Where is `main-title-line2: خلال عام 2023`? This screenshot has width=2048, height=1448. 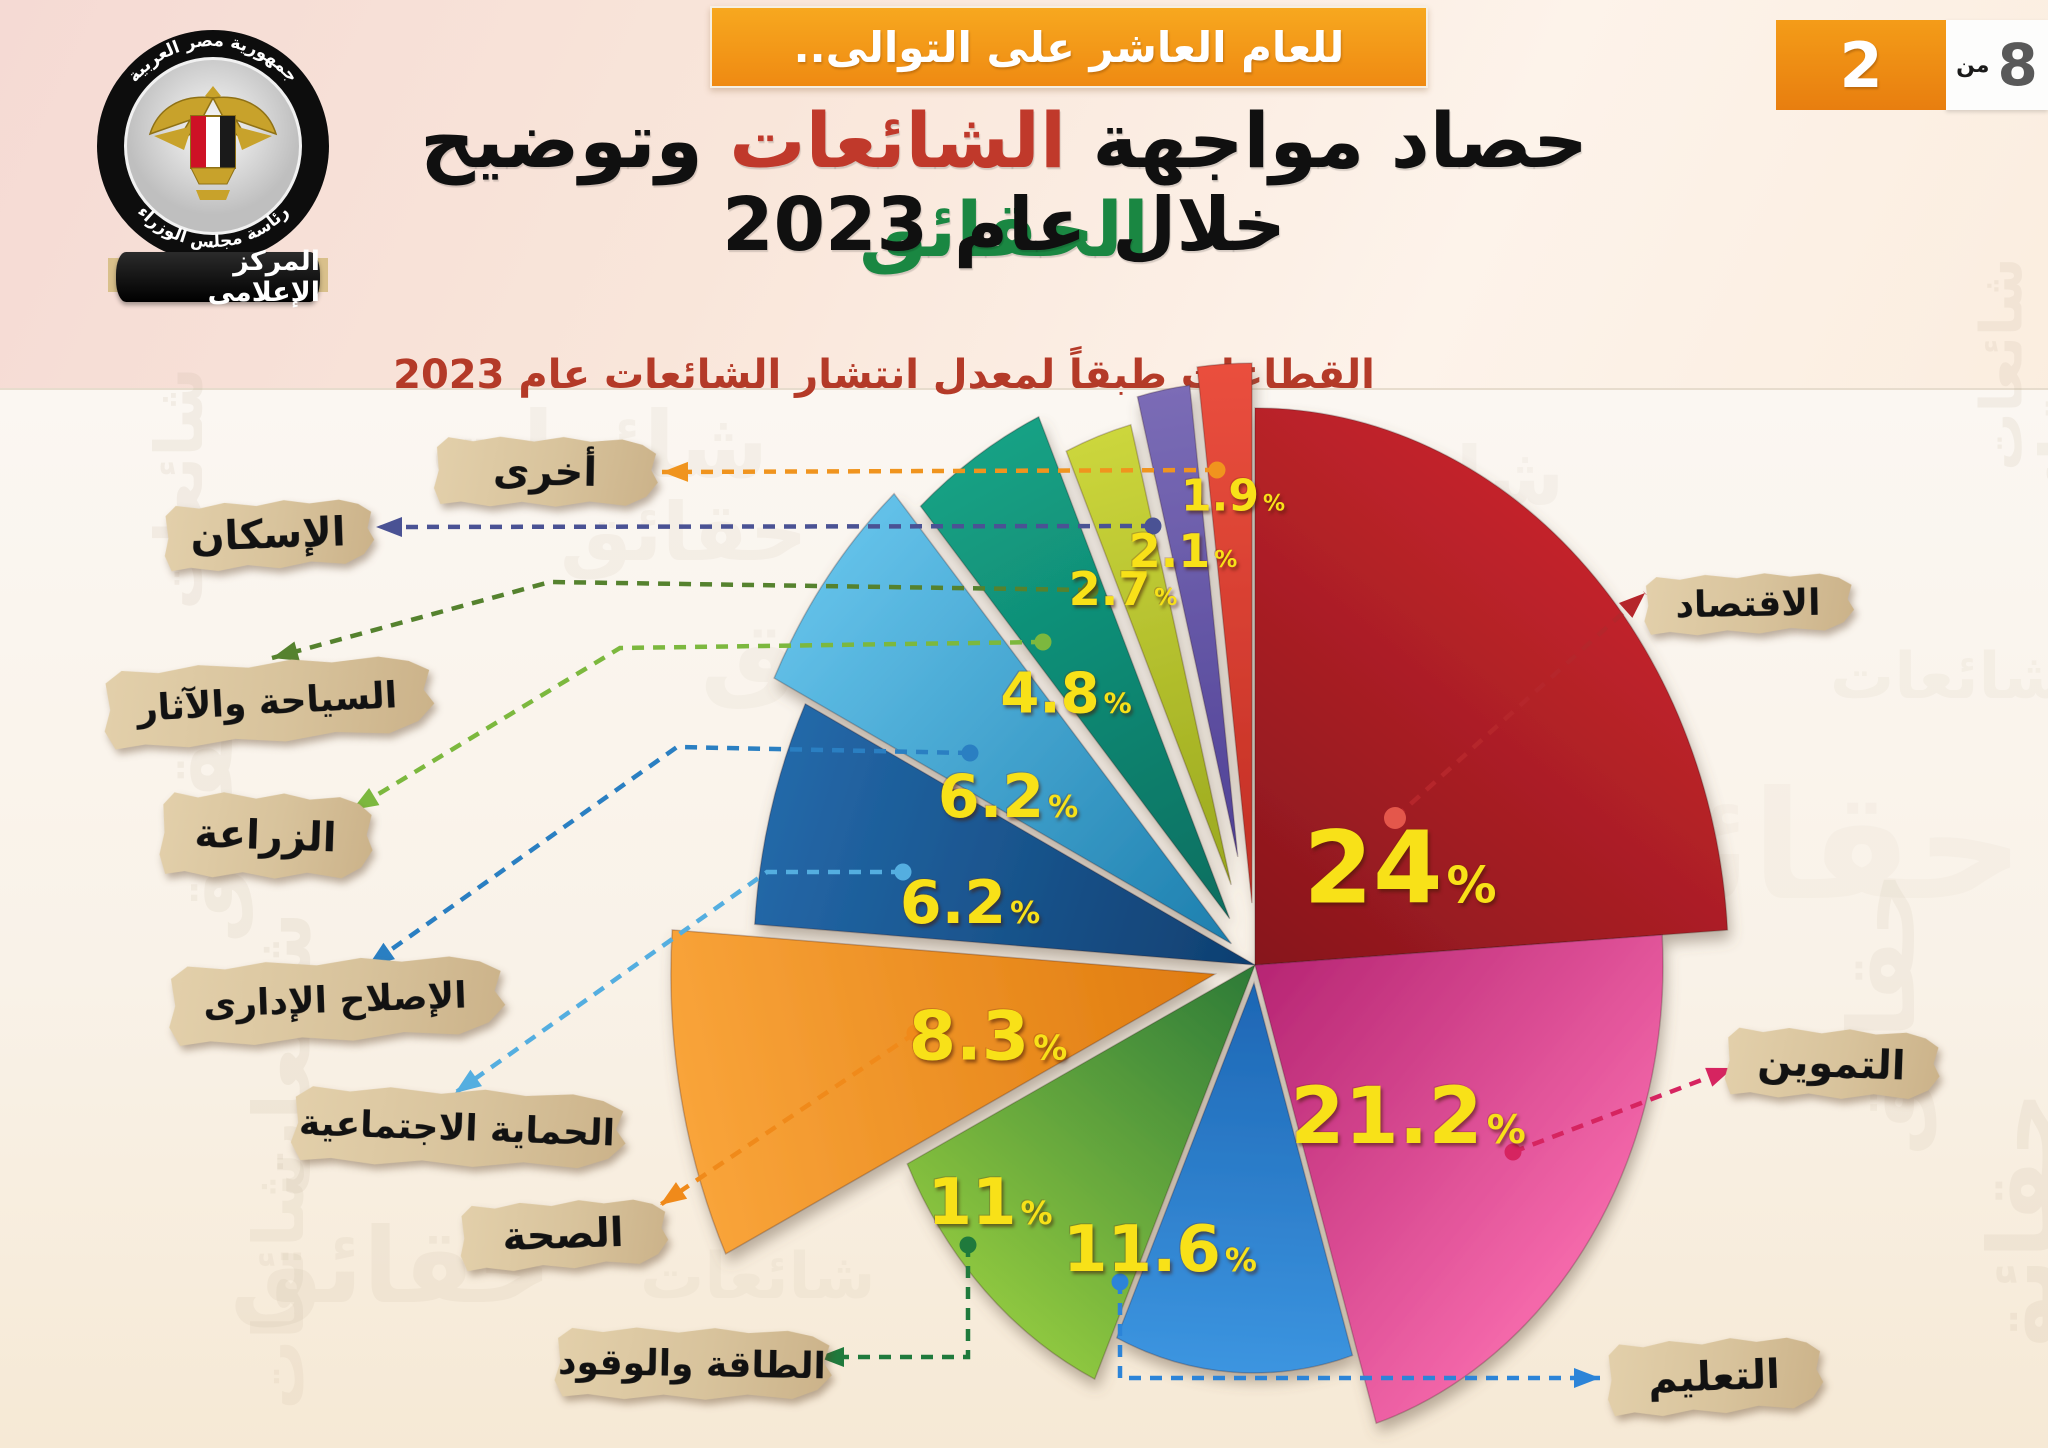
main-title-line2: خلال عام 2023 is located at coordinates (1004, 225).